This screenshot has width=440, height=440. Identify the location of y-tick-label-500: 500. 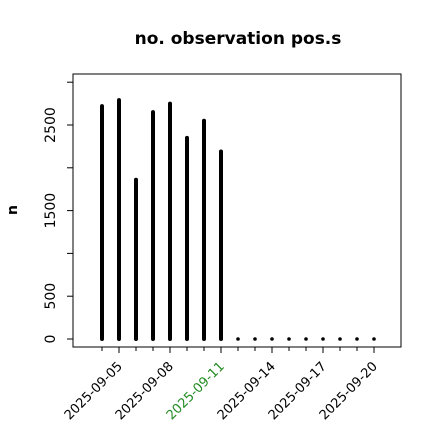
(51, 296).